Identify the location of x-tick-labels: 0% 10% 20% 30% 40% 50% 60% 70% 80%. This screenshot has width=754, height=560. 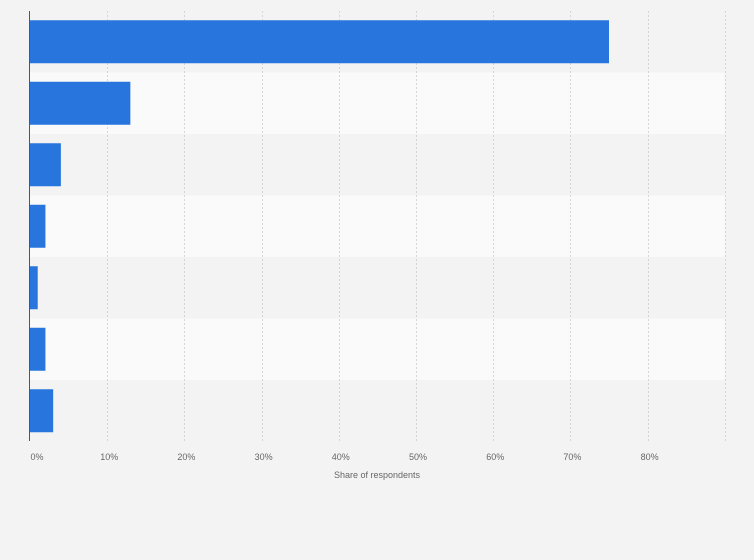
(344, 457).